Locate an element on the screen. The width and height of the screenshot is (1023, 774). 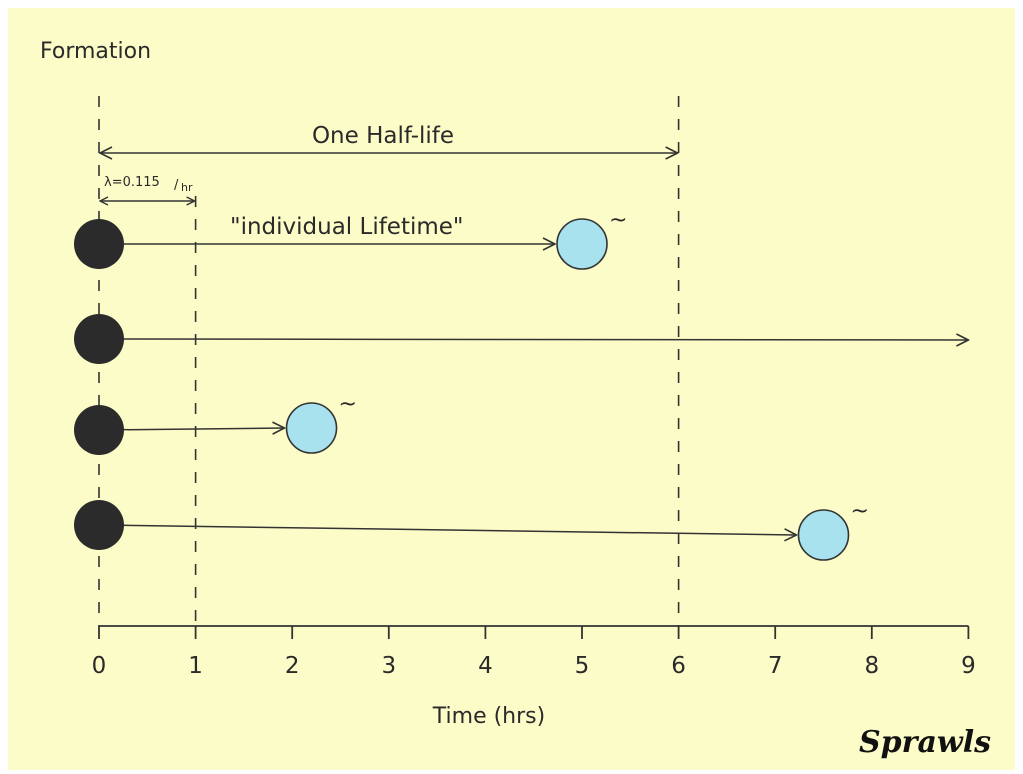
axis-tick-label: 1 is located at coordinates (195, 666).